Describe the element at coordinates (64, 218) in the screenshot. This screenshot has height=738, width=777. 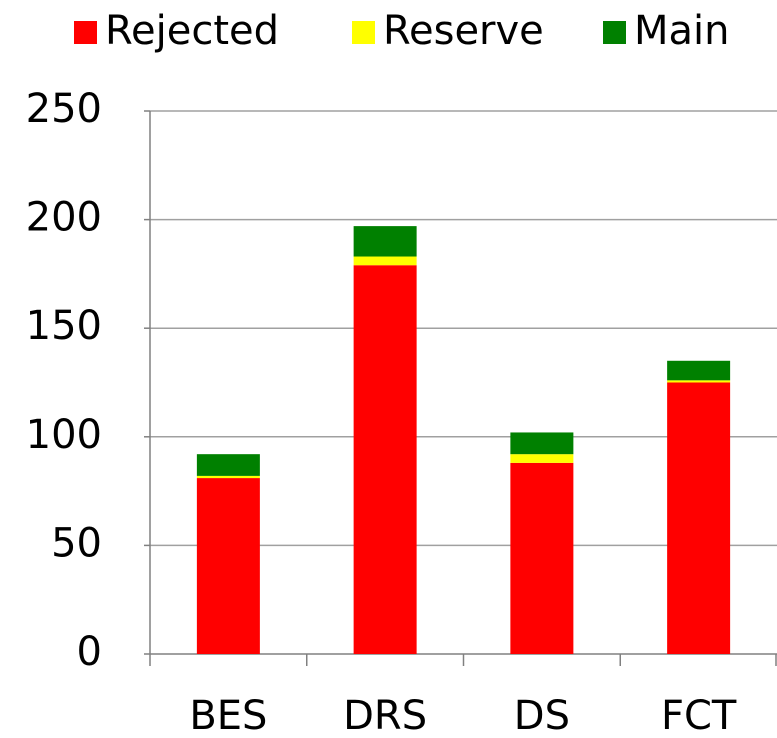
I see `y-tick-label: 200` at that location.